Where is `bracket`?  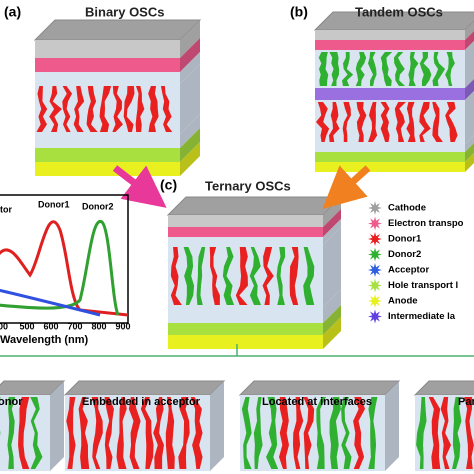 bracket is located at coordinates (237, 350).